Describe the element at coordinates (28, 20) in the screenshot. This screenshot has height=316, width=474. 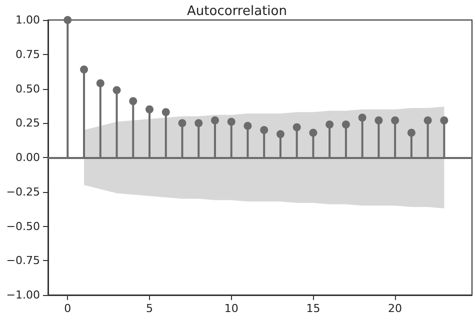
I see `y-tick-label: 1.00` at that location.